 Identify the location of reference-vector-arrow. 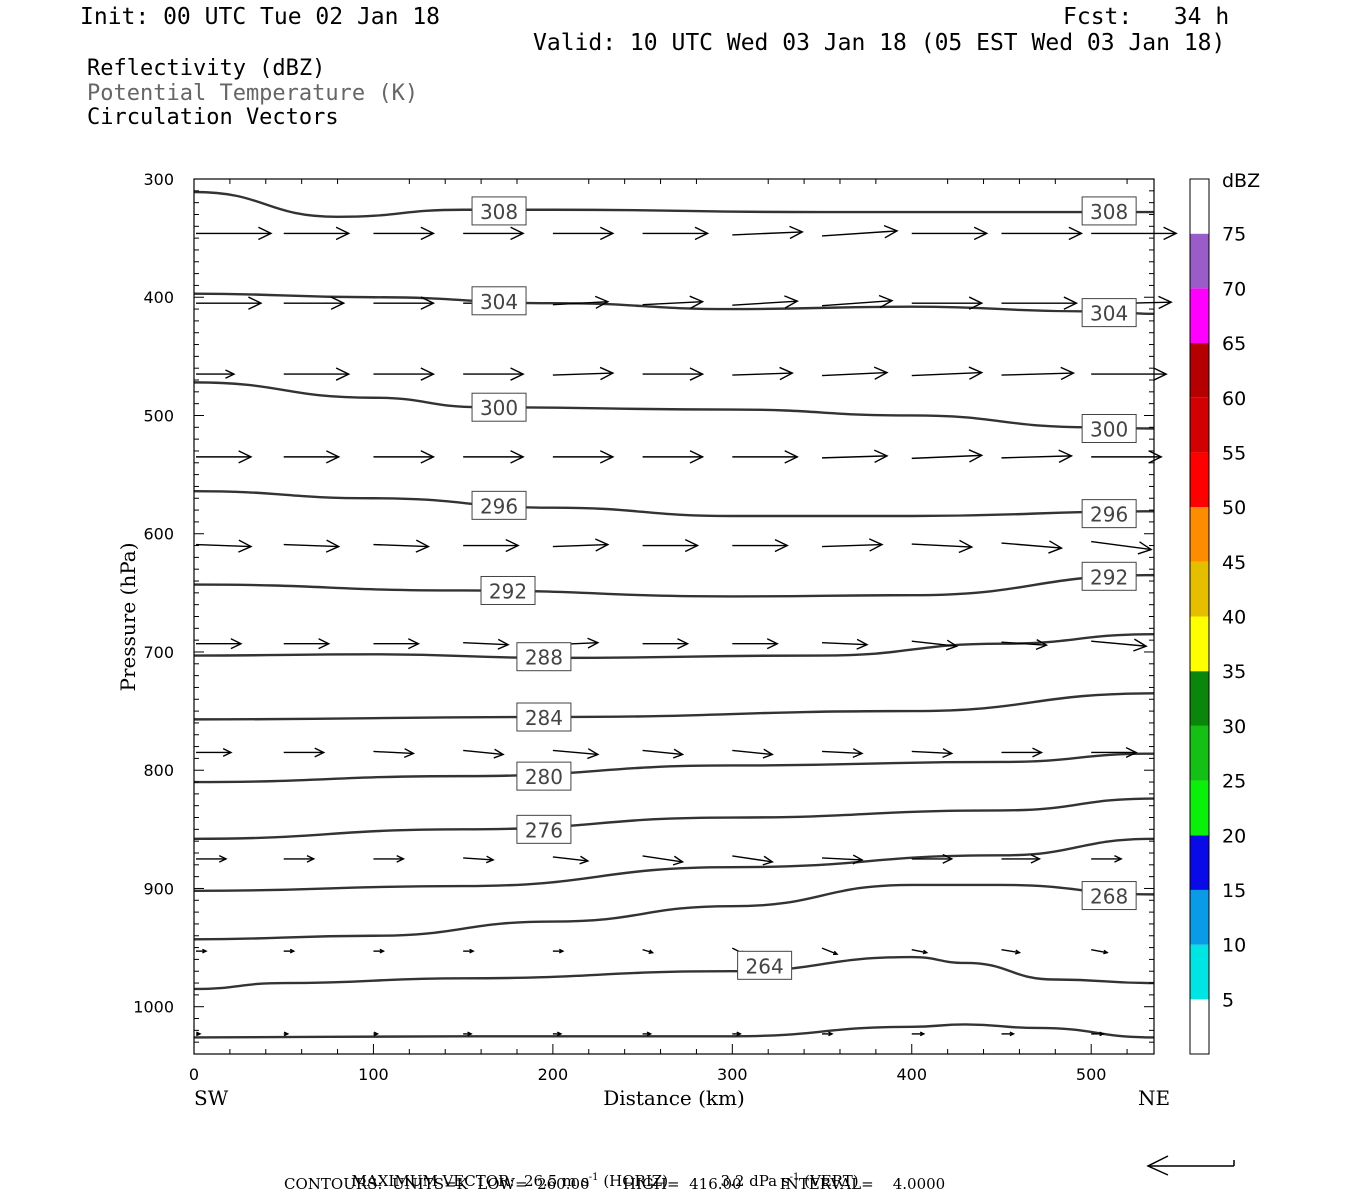
(1190, 1165).